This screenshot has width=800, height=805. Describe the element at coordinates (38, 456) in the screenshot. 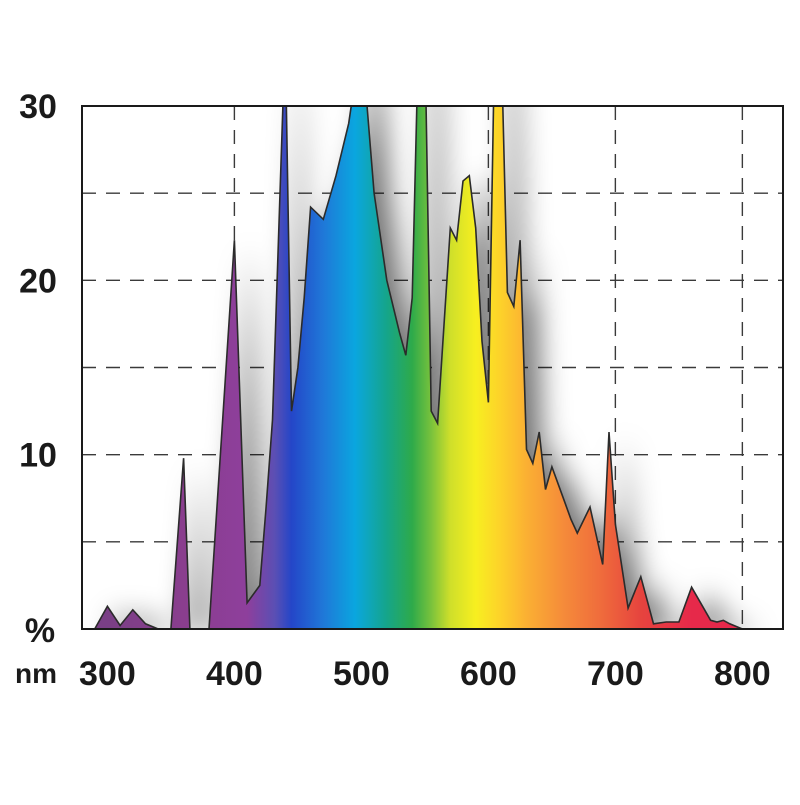

I see `y-tick-label: 10` at that location.